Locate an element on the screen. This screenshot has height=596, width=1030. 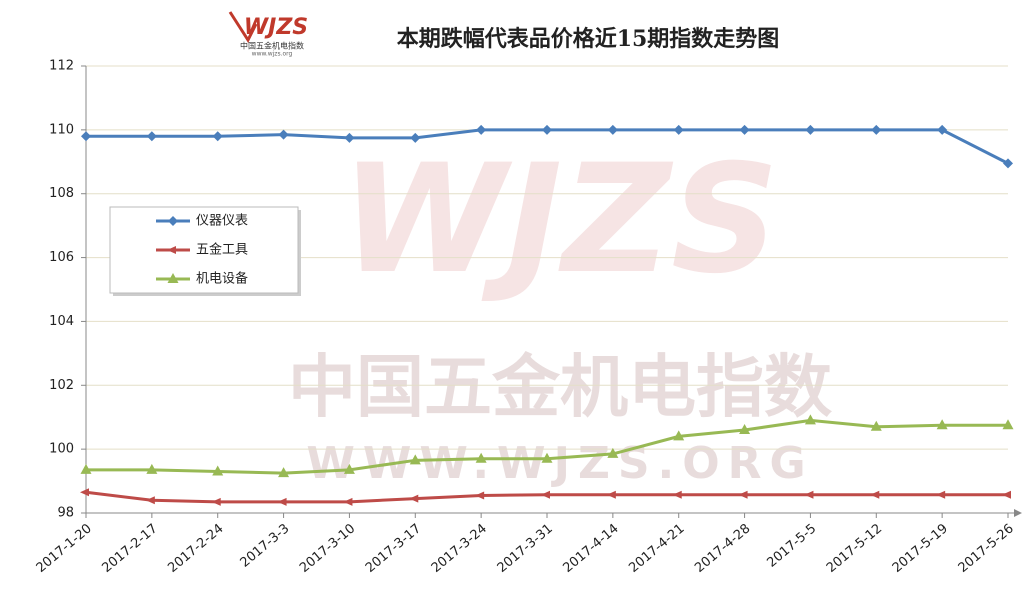
watermark-subtitle: 中国五金机电指数 is located at coordinates (560, 388).